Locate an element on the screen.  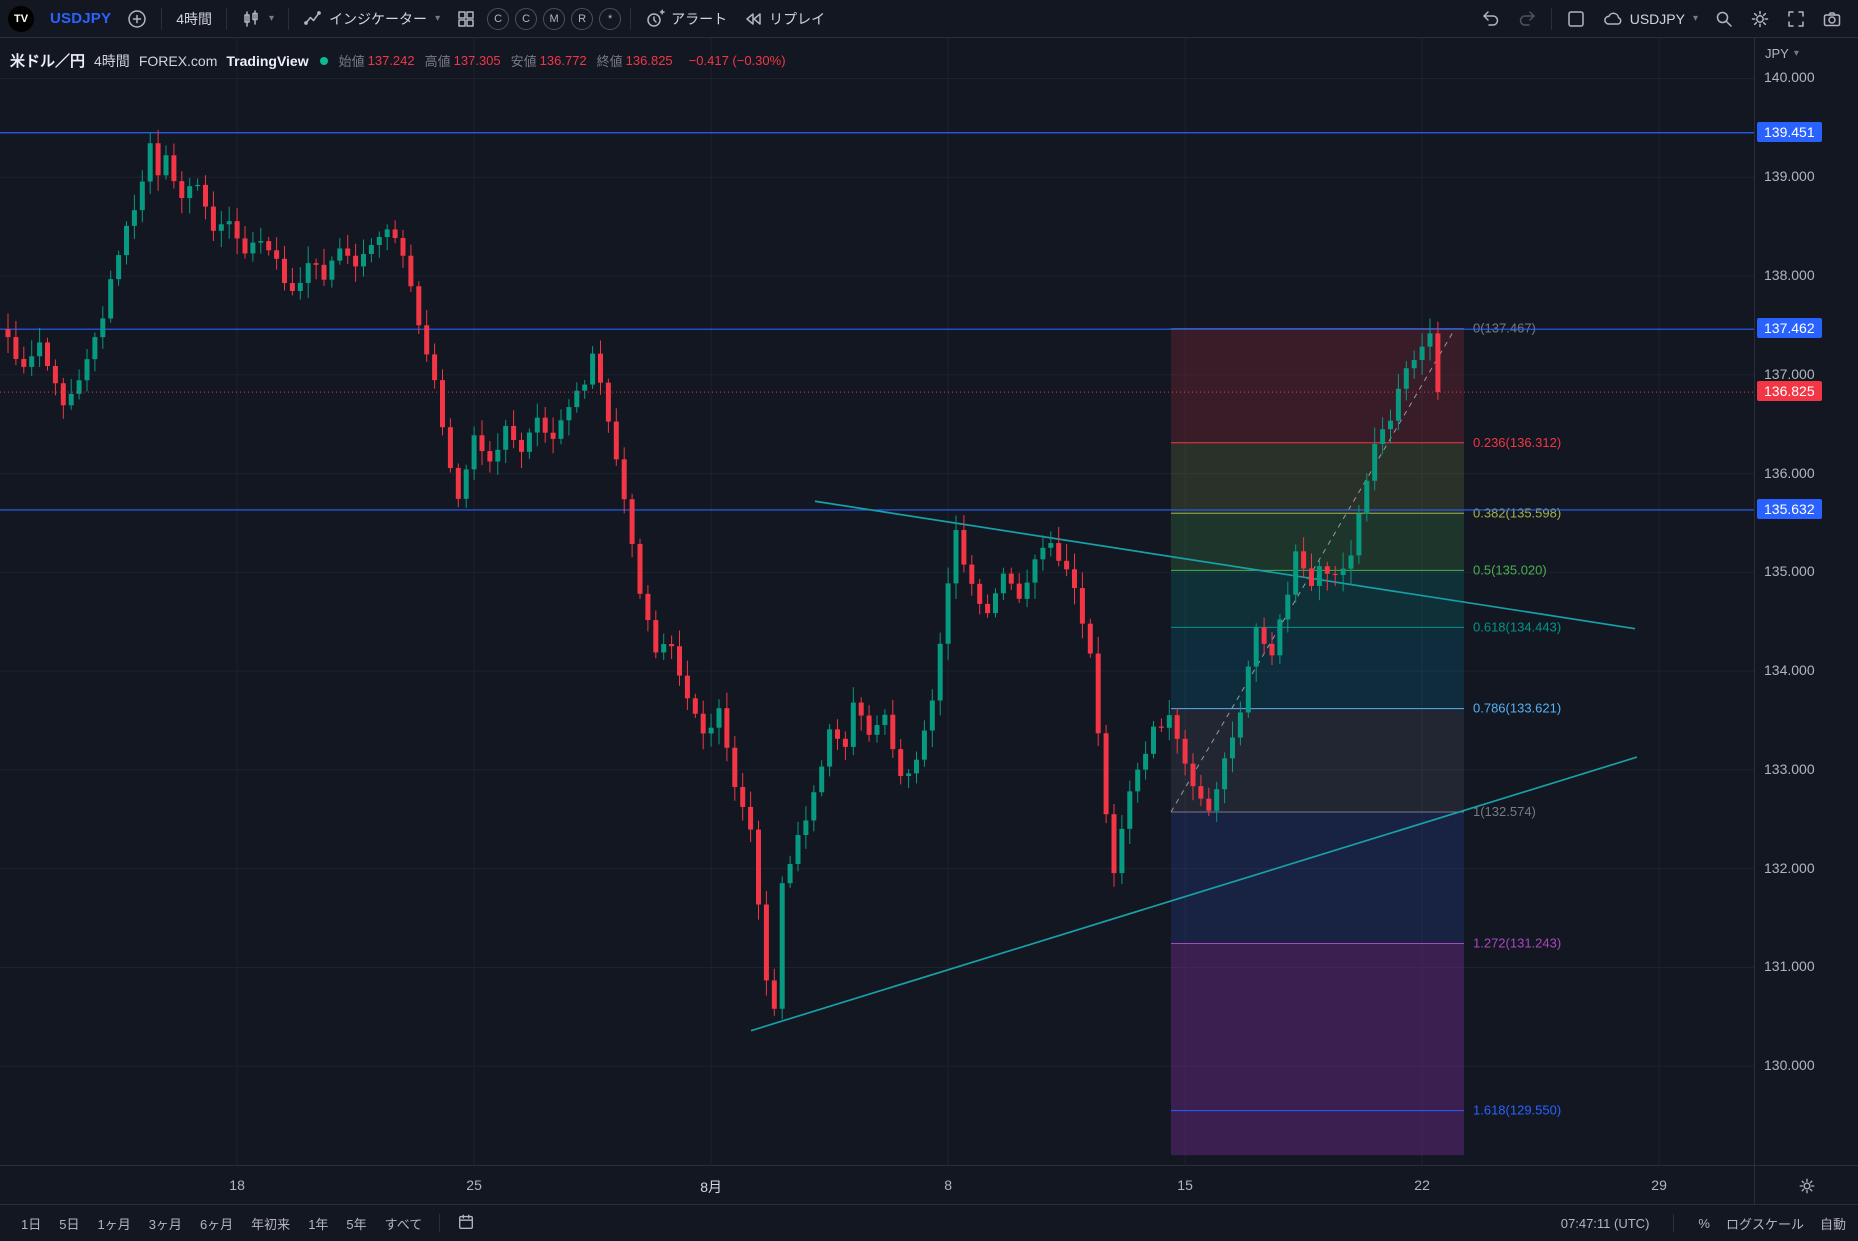
fullscreen-button is located at coordinates (1796, 19).